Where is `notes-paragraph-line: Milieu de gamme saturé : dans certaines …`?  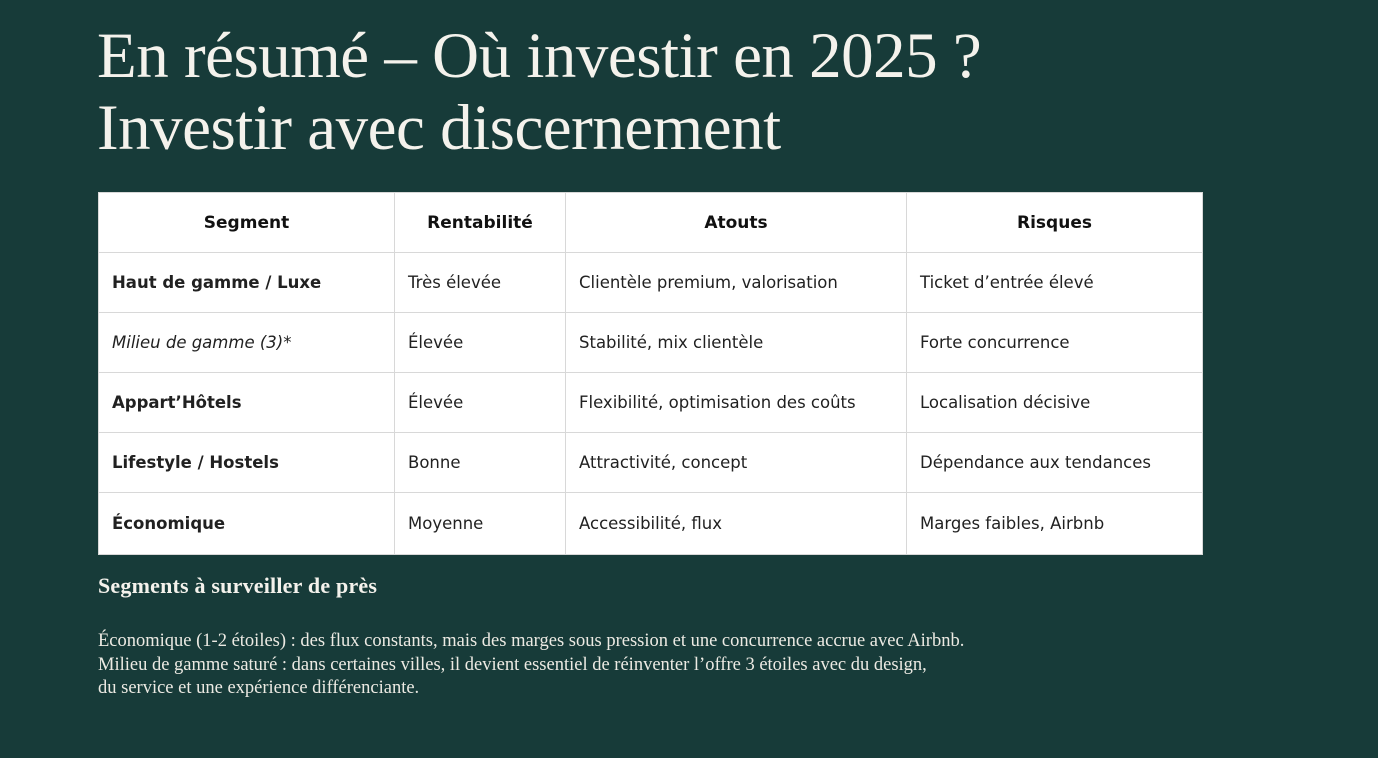
notes-paragraph-line: Milieu de gamme saturé : dans certaines … is located at coordinates (512, 664).